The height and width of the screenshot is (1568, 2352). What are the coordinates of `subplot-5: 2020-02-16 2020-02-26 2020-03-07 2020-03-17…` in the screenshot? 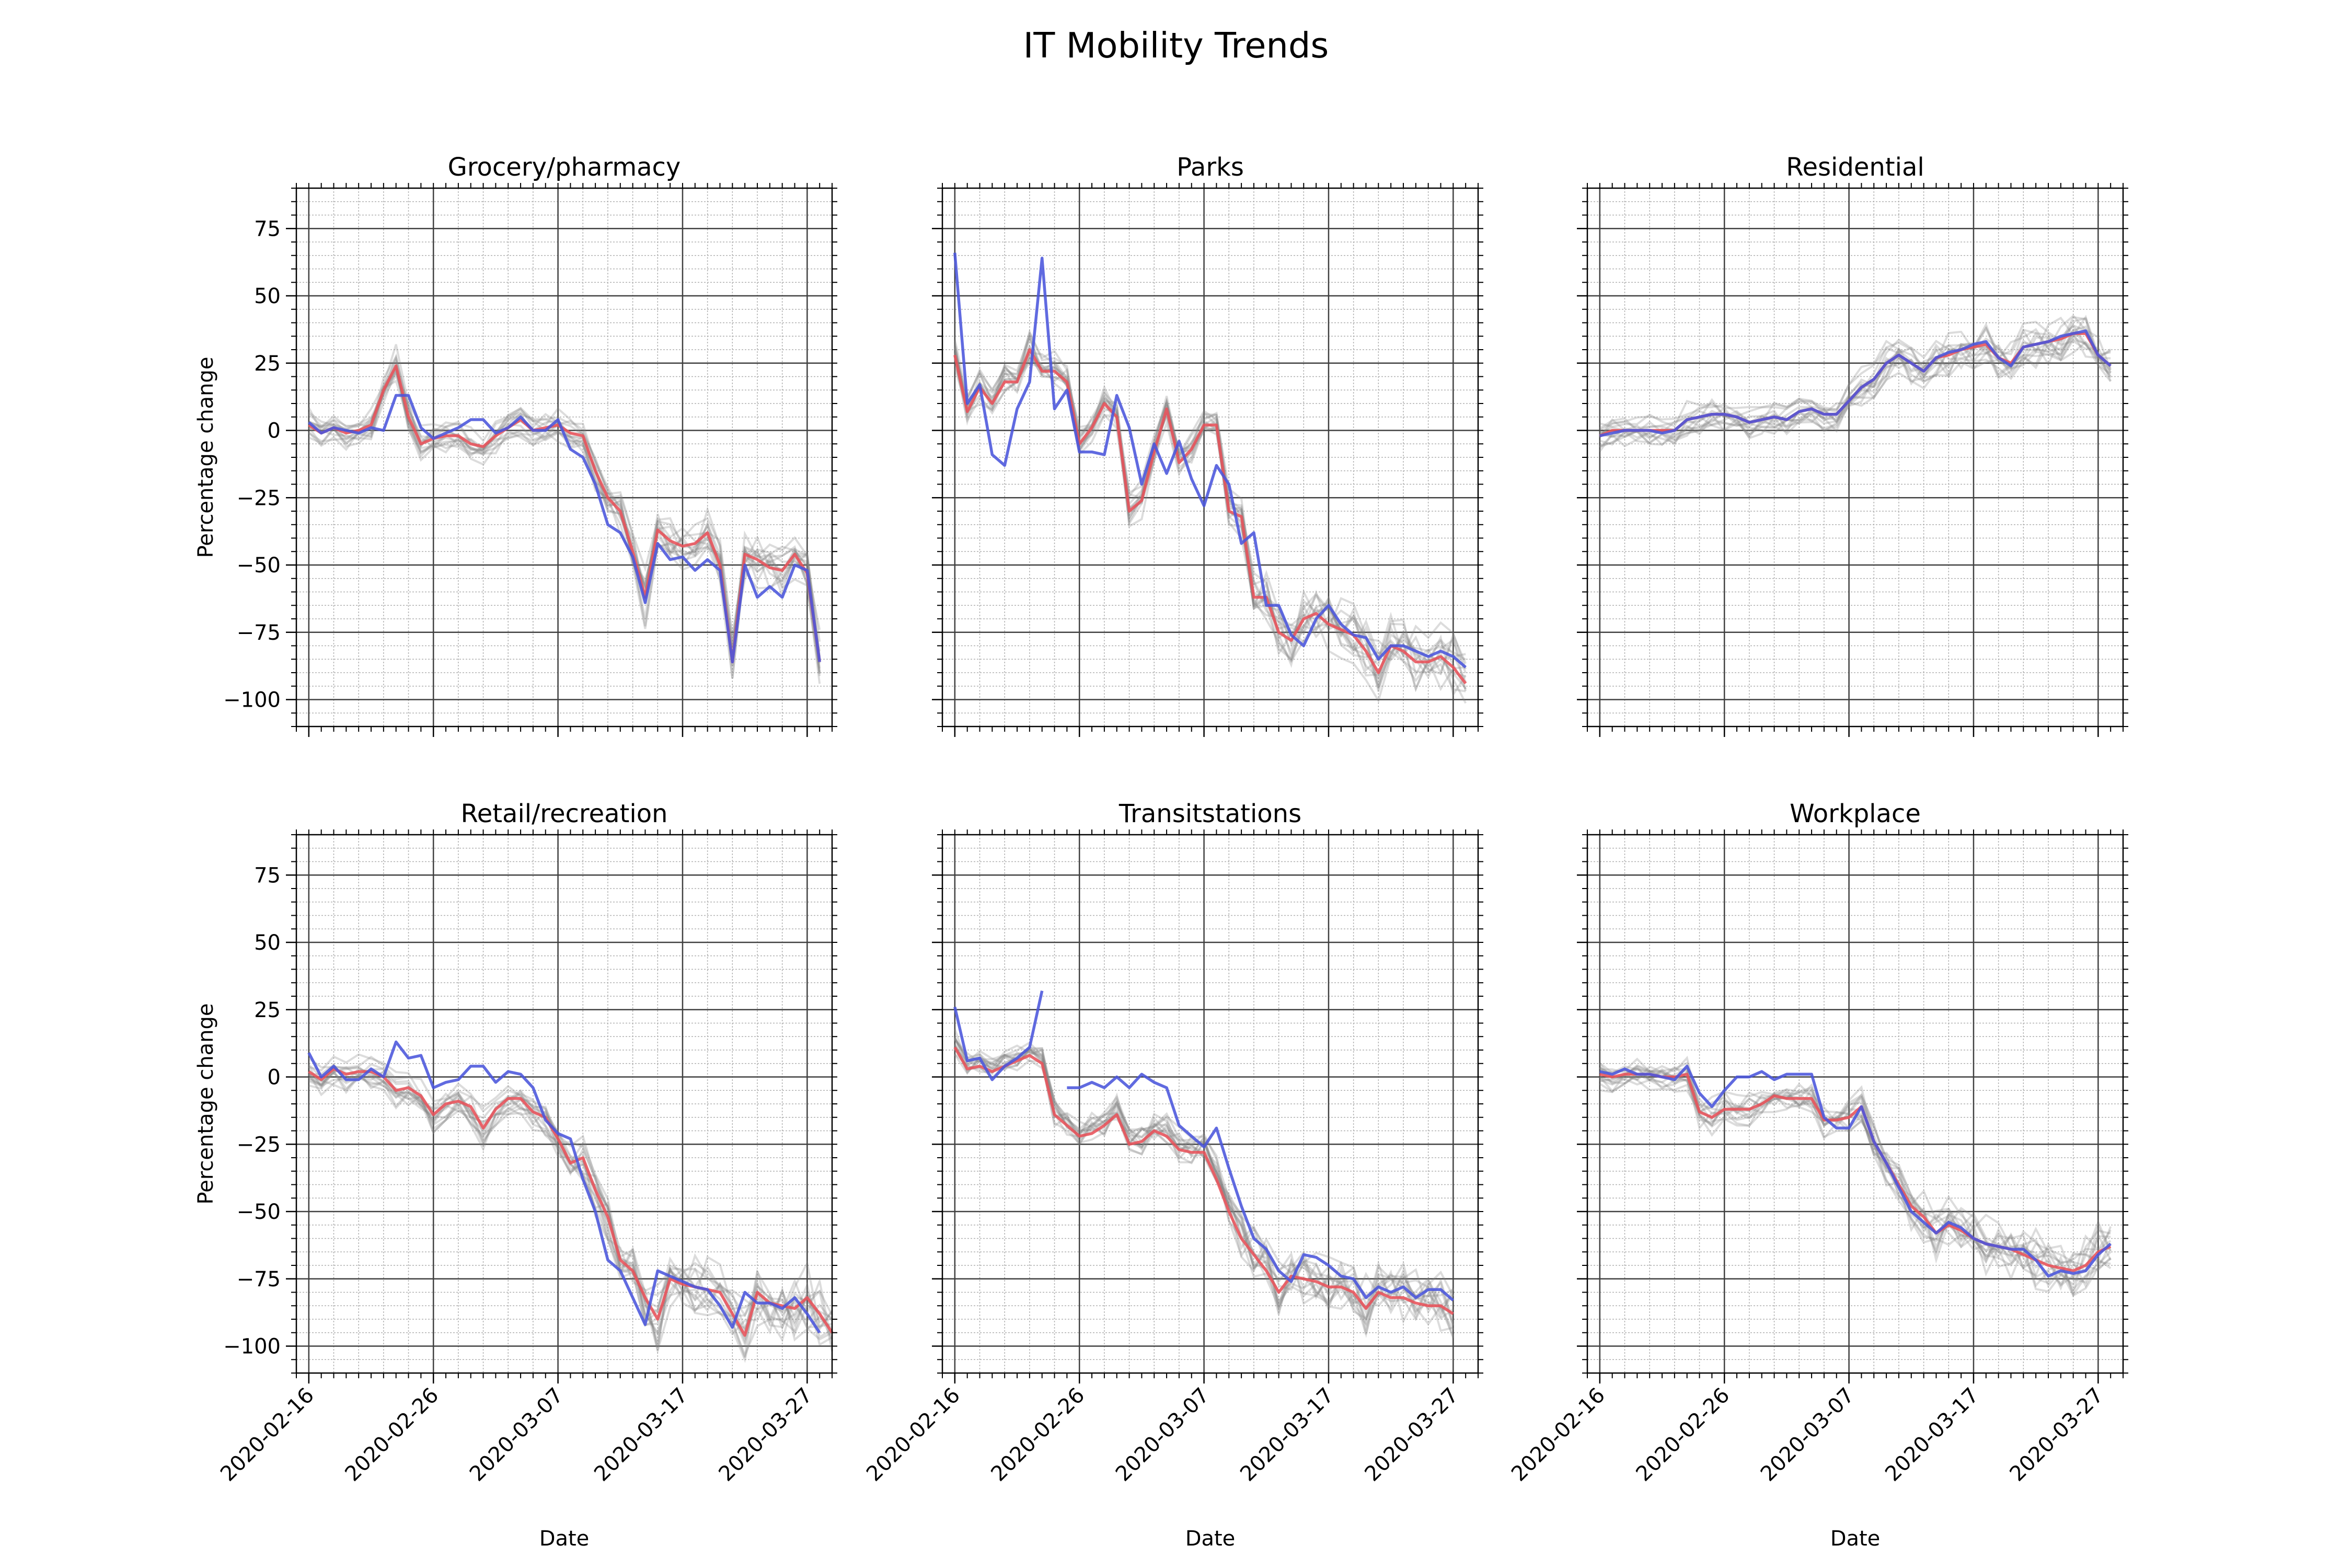 It's located at (1172, 1175).